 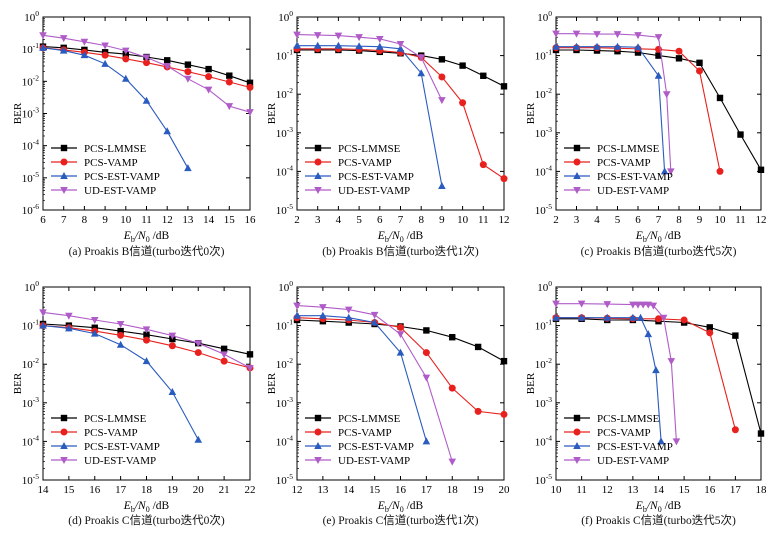 I want to click on legend-label: UD-EST-VAMP, so click(x=120, y=461).